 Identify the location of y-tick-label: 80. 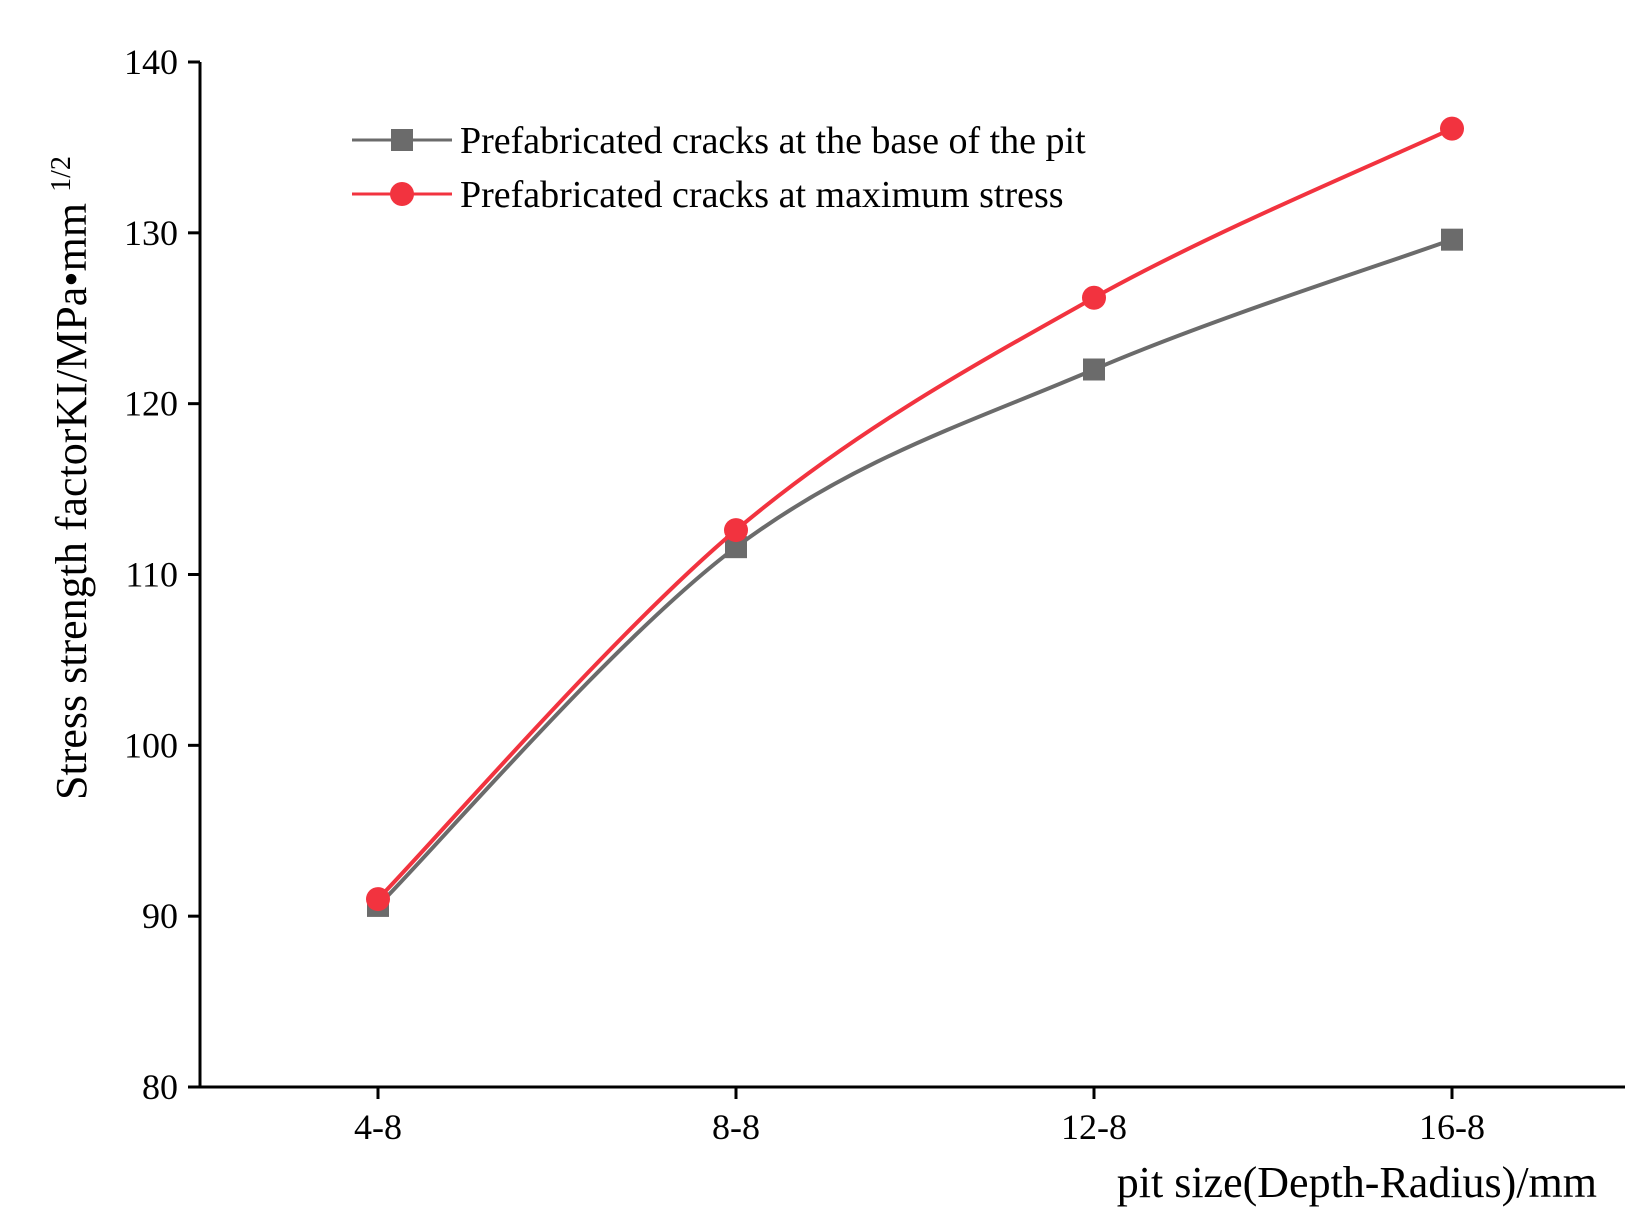
(160, 1087).